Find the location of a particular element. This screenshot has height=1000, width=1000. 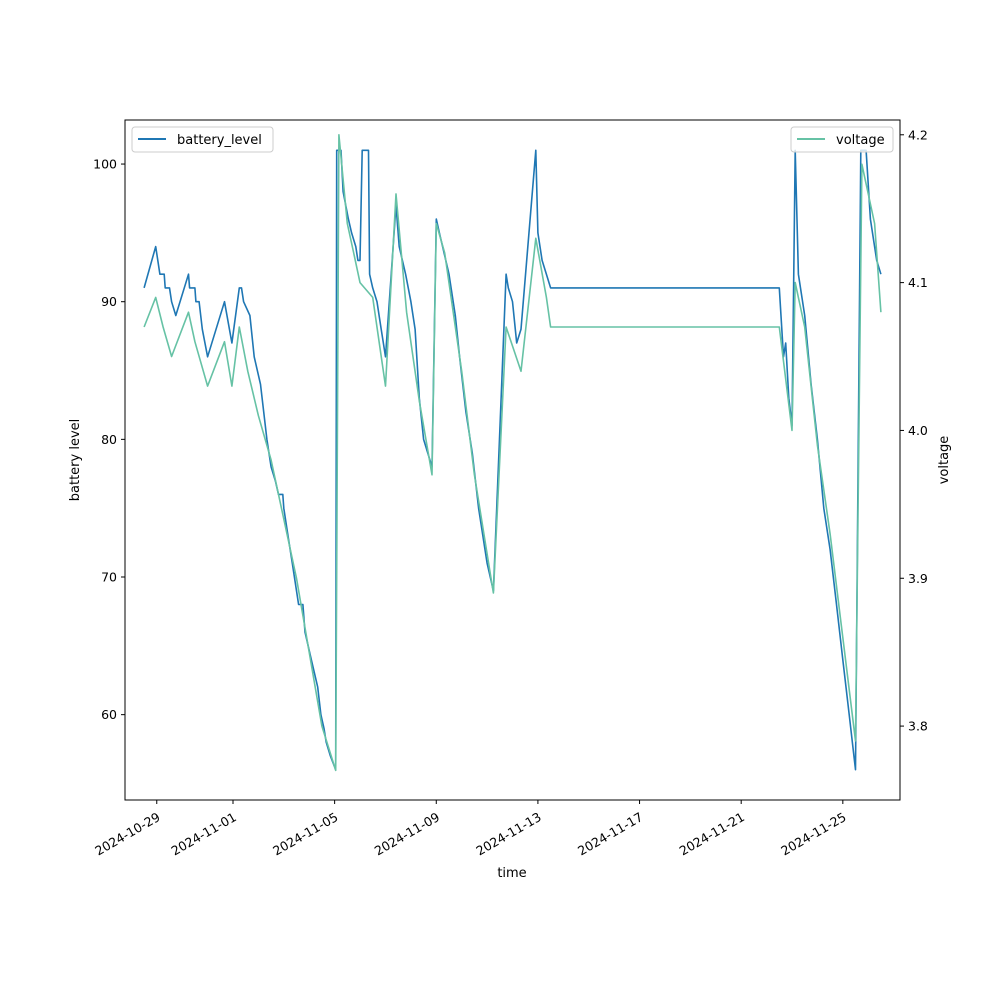

legend-right-label: voltage is located at coordinates (860, 140).